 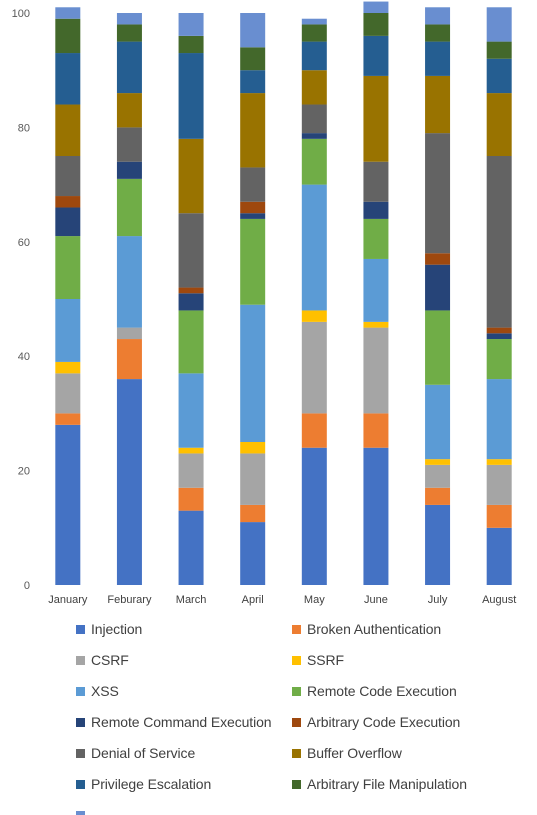 I want to click on legend-label: Denial of Service, so click(x=143, y=753).